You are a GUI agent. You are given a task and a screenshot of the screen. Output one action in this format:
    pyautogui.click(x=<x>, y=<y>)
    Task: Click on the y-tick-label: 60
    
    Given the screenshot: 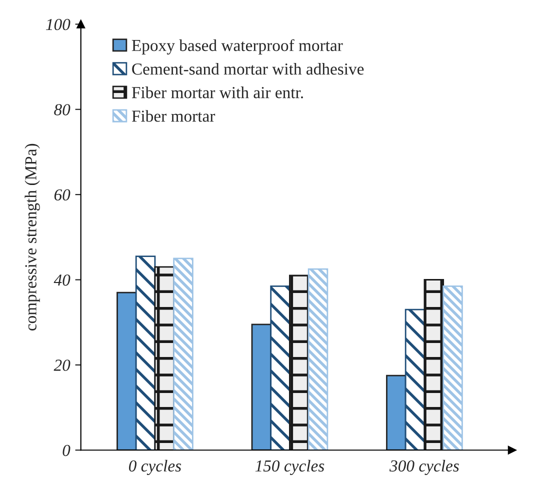 What is the action you would take?
    pyautogui.click(x=62, y=195)
    